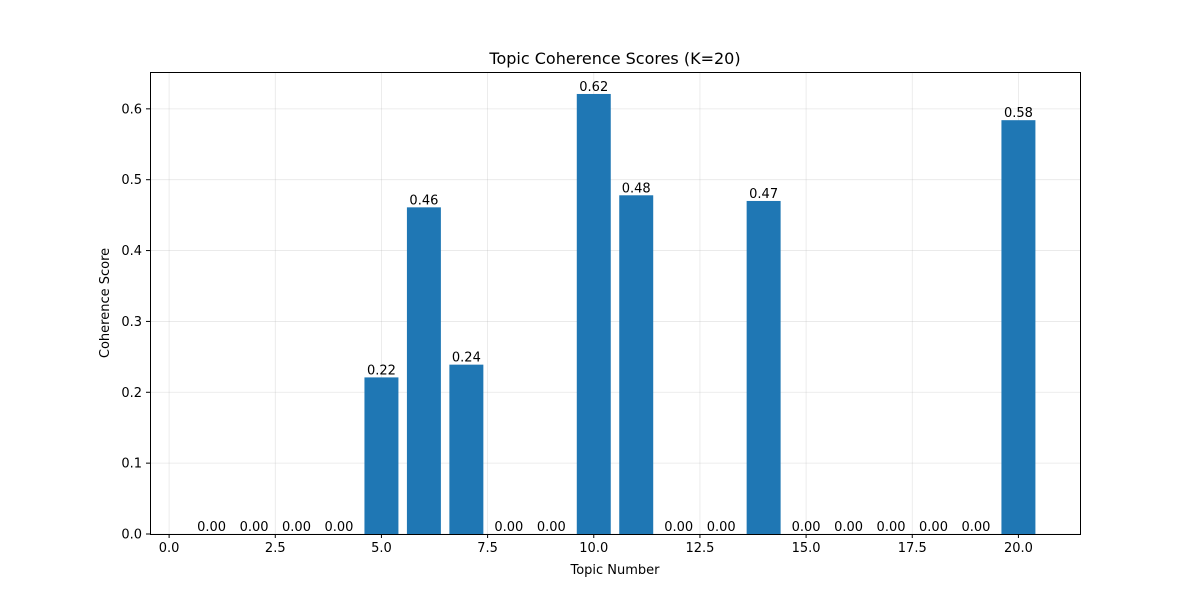  What do you see at coordinates (423, 200) in the screenshot?
I see `bar-value-label: 0.46` at bounding box center [423, 200].